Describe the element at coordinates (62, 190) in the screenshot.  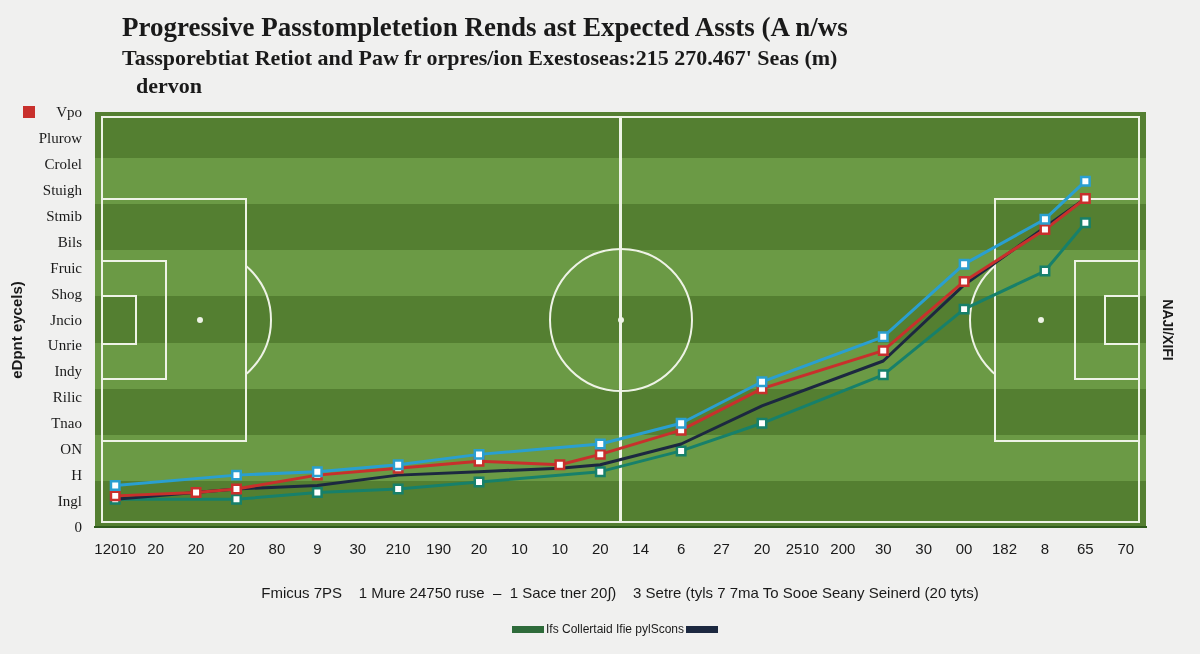
I see `text: Stuigh` at that location.